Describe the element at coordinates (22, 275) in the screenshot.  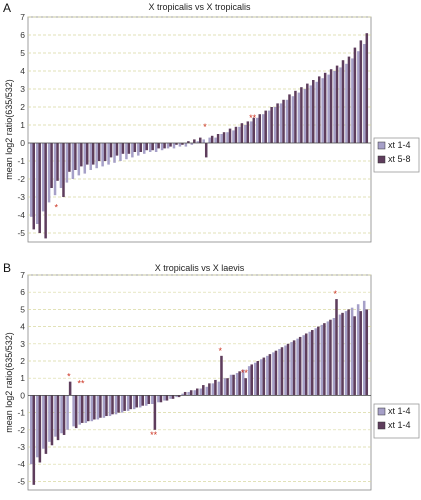
I see `y-tick-label: 7` at that location.